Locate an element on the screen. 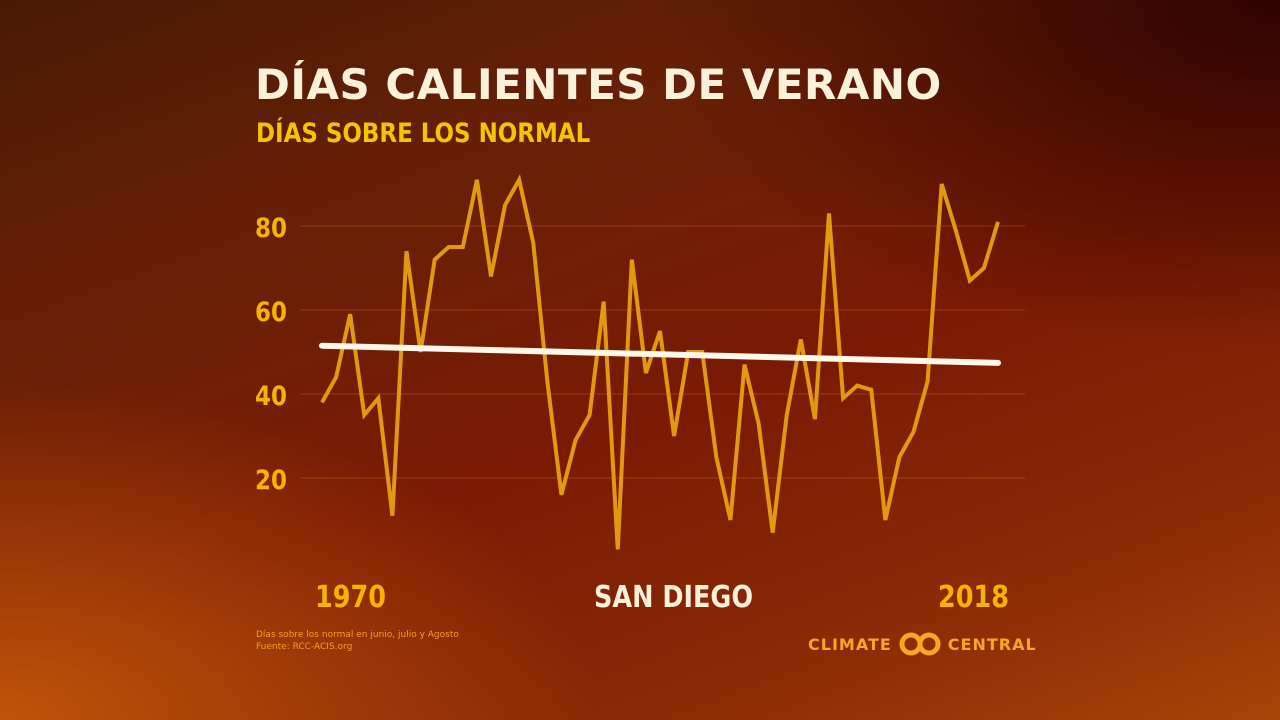 The image size is (1280, 720). x-tick-label-end: 2018 is located at coordinates (973, 597).